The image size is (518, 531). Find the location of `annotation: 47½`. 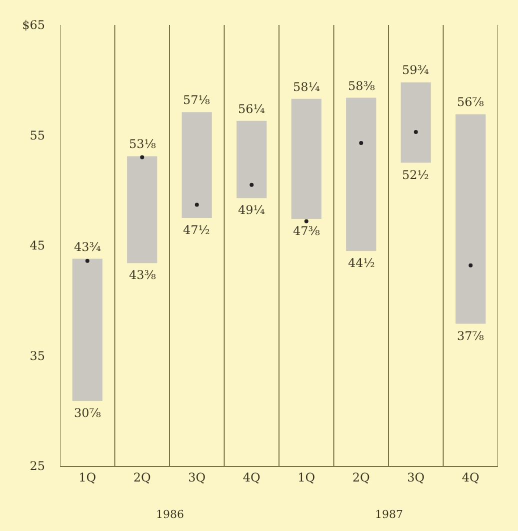

annotation: 47½ is located at coordinates (196, 230).